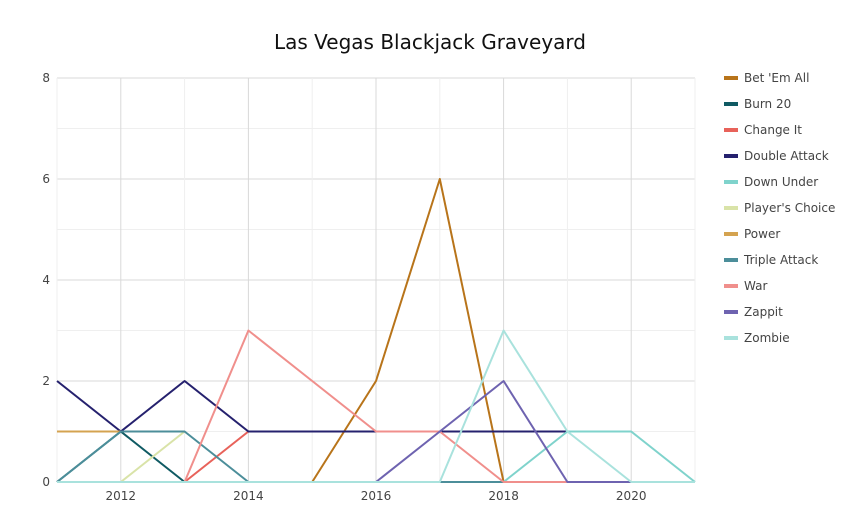 This screenshot has height=531, width=859. Describe the element at coordinates (780, 260) in the screenshot. I see `legend-label: Triple Attack` at that location.